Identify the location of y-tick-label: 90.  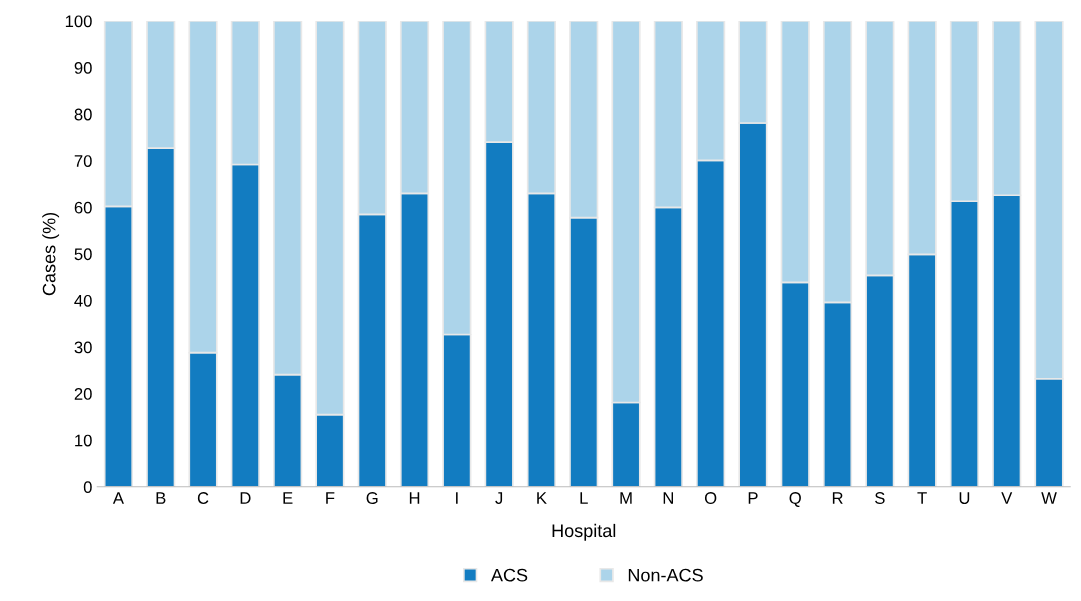
(83, 68).